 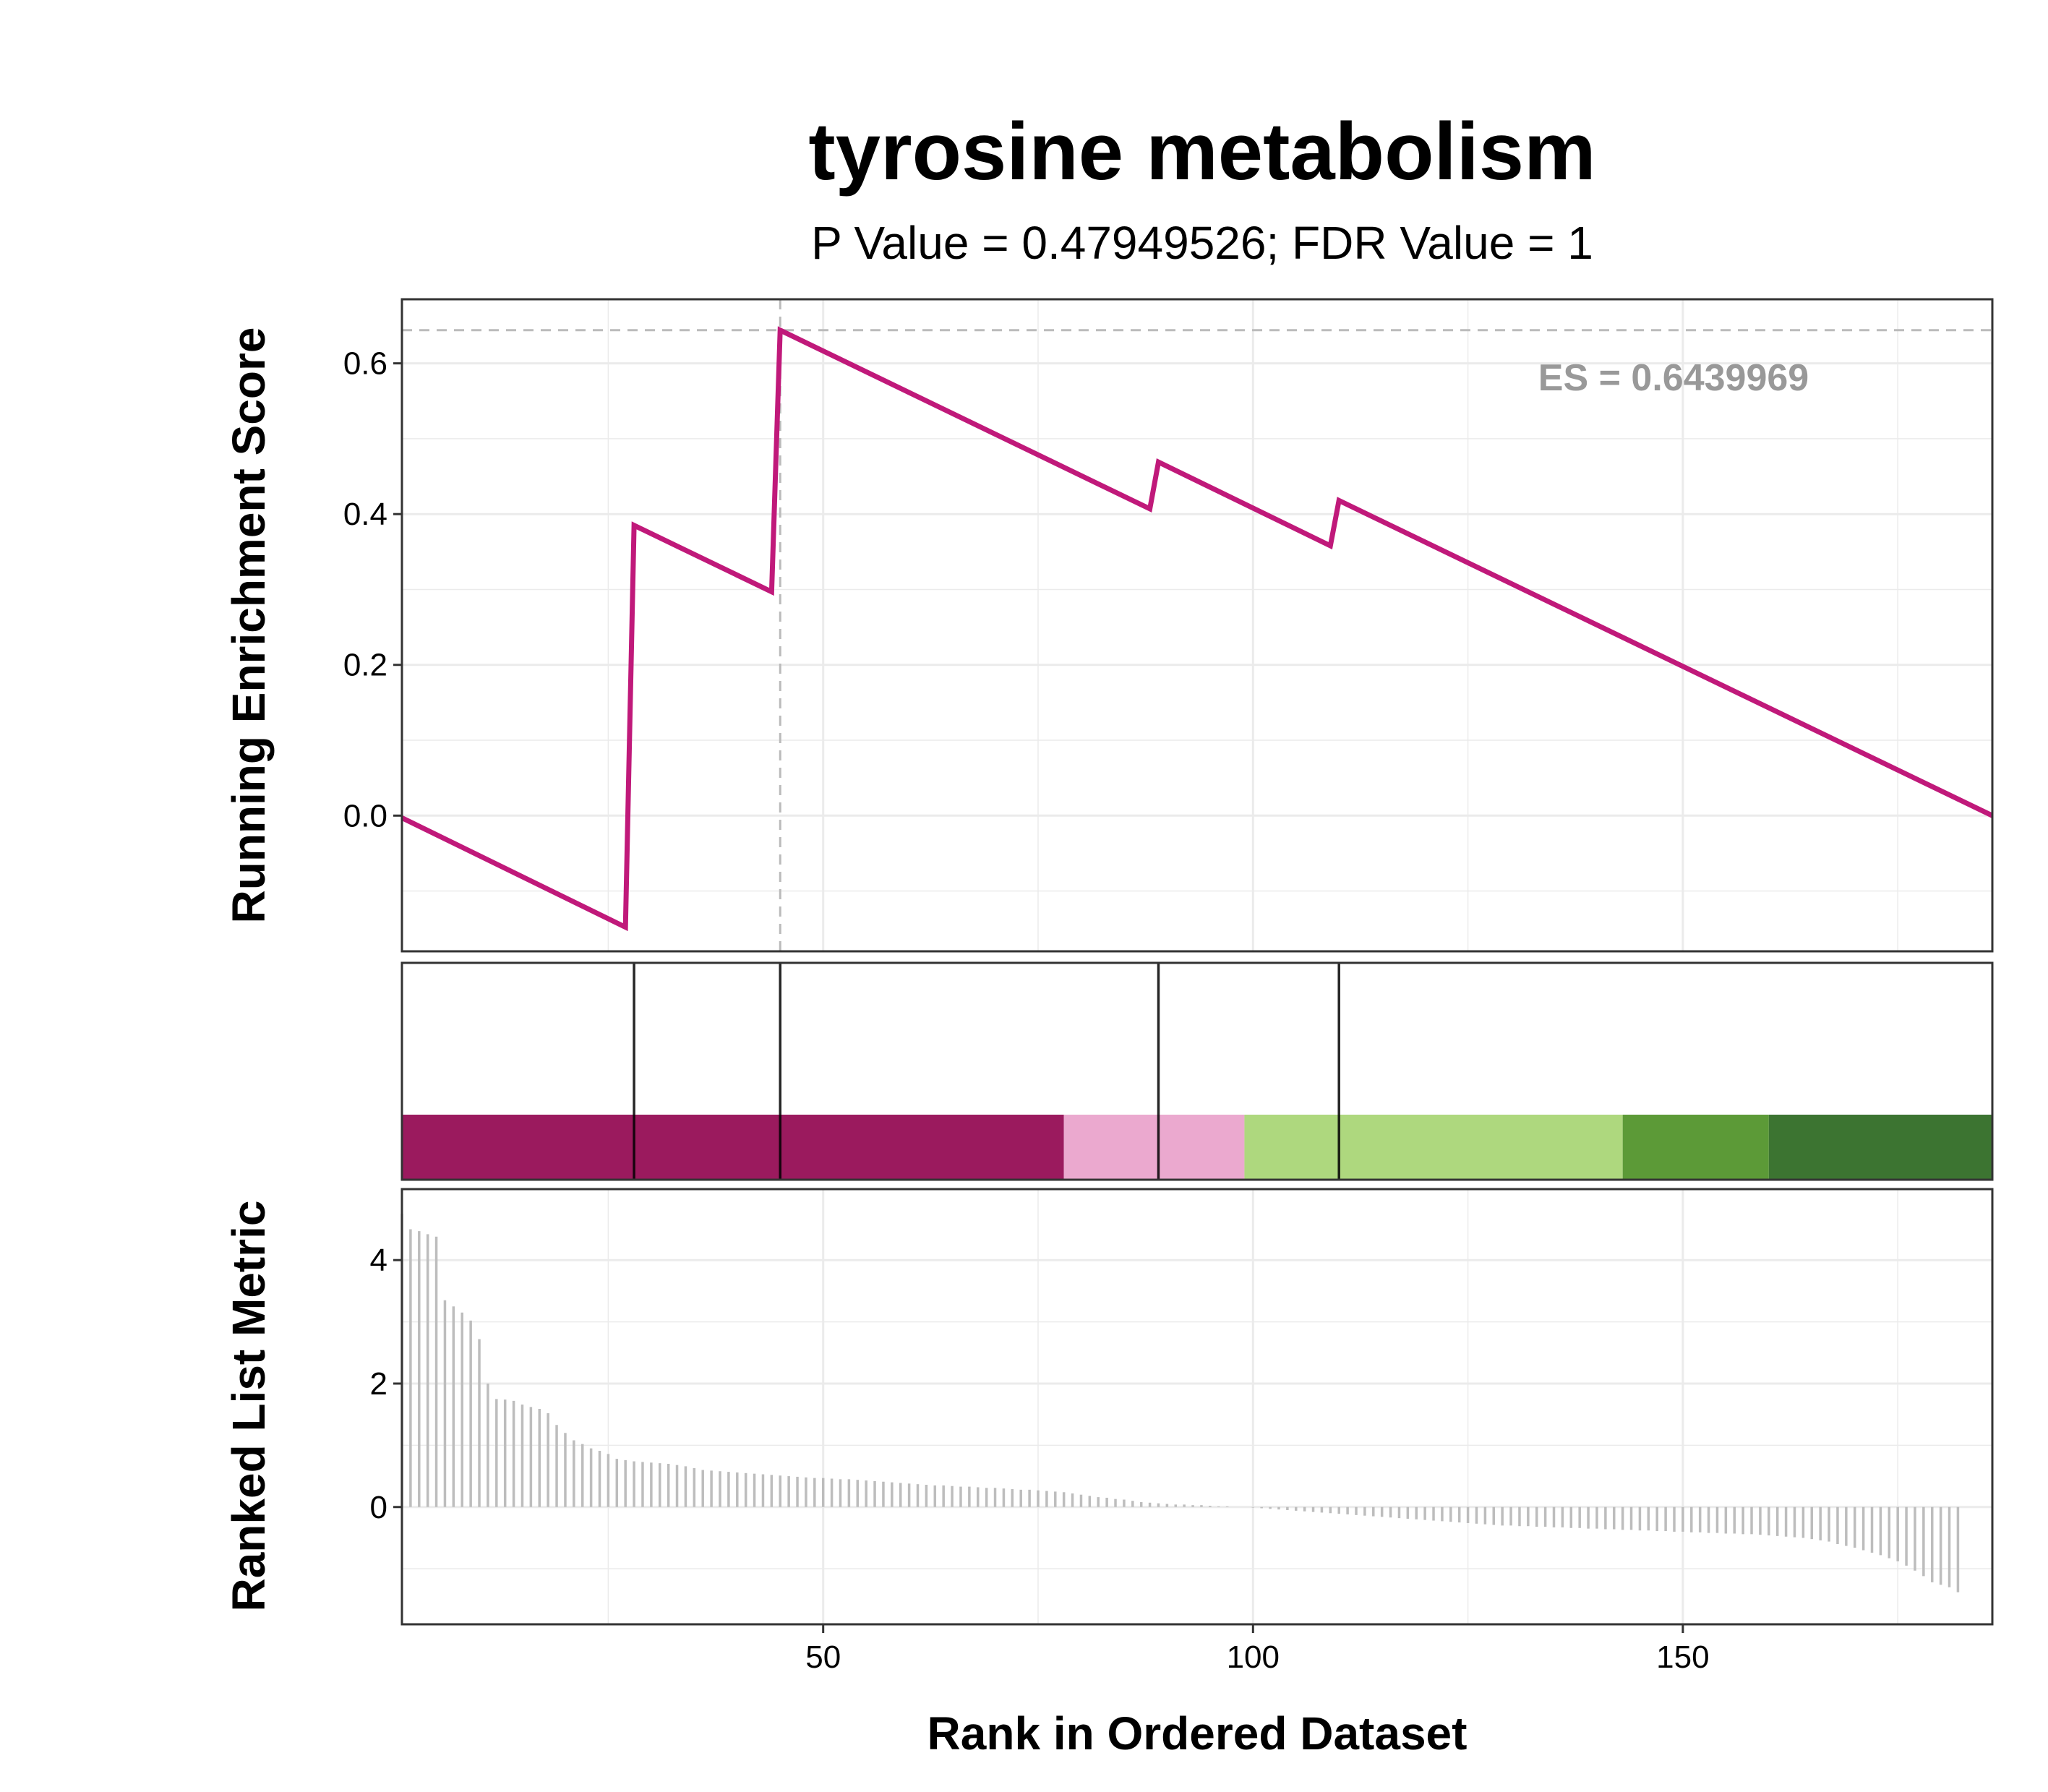 I want to click on hits-panel-border, so click(x=1197, y=1071).